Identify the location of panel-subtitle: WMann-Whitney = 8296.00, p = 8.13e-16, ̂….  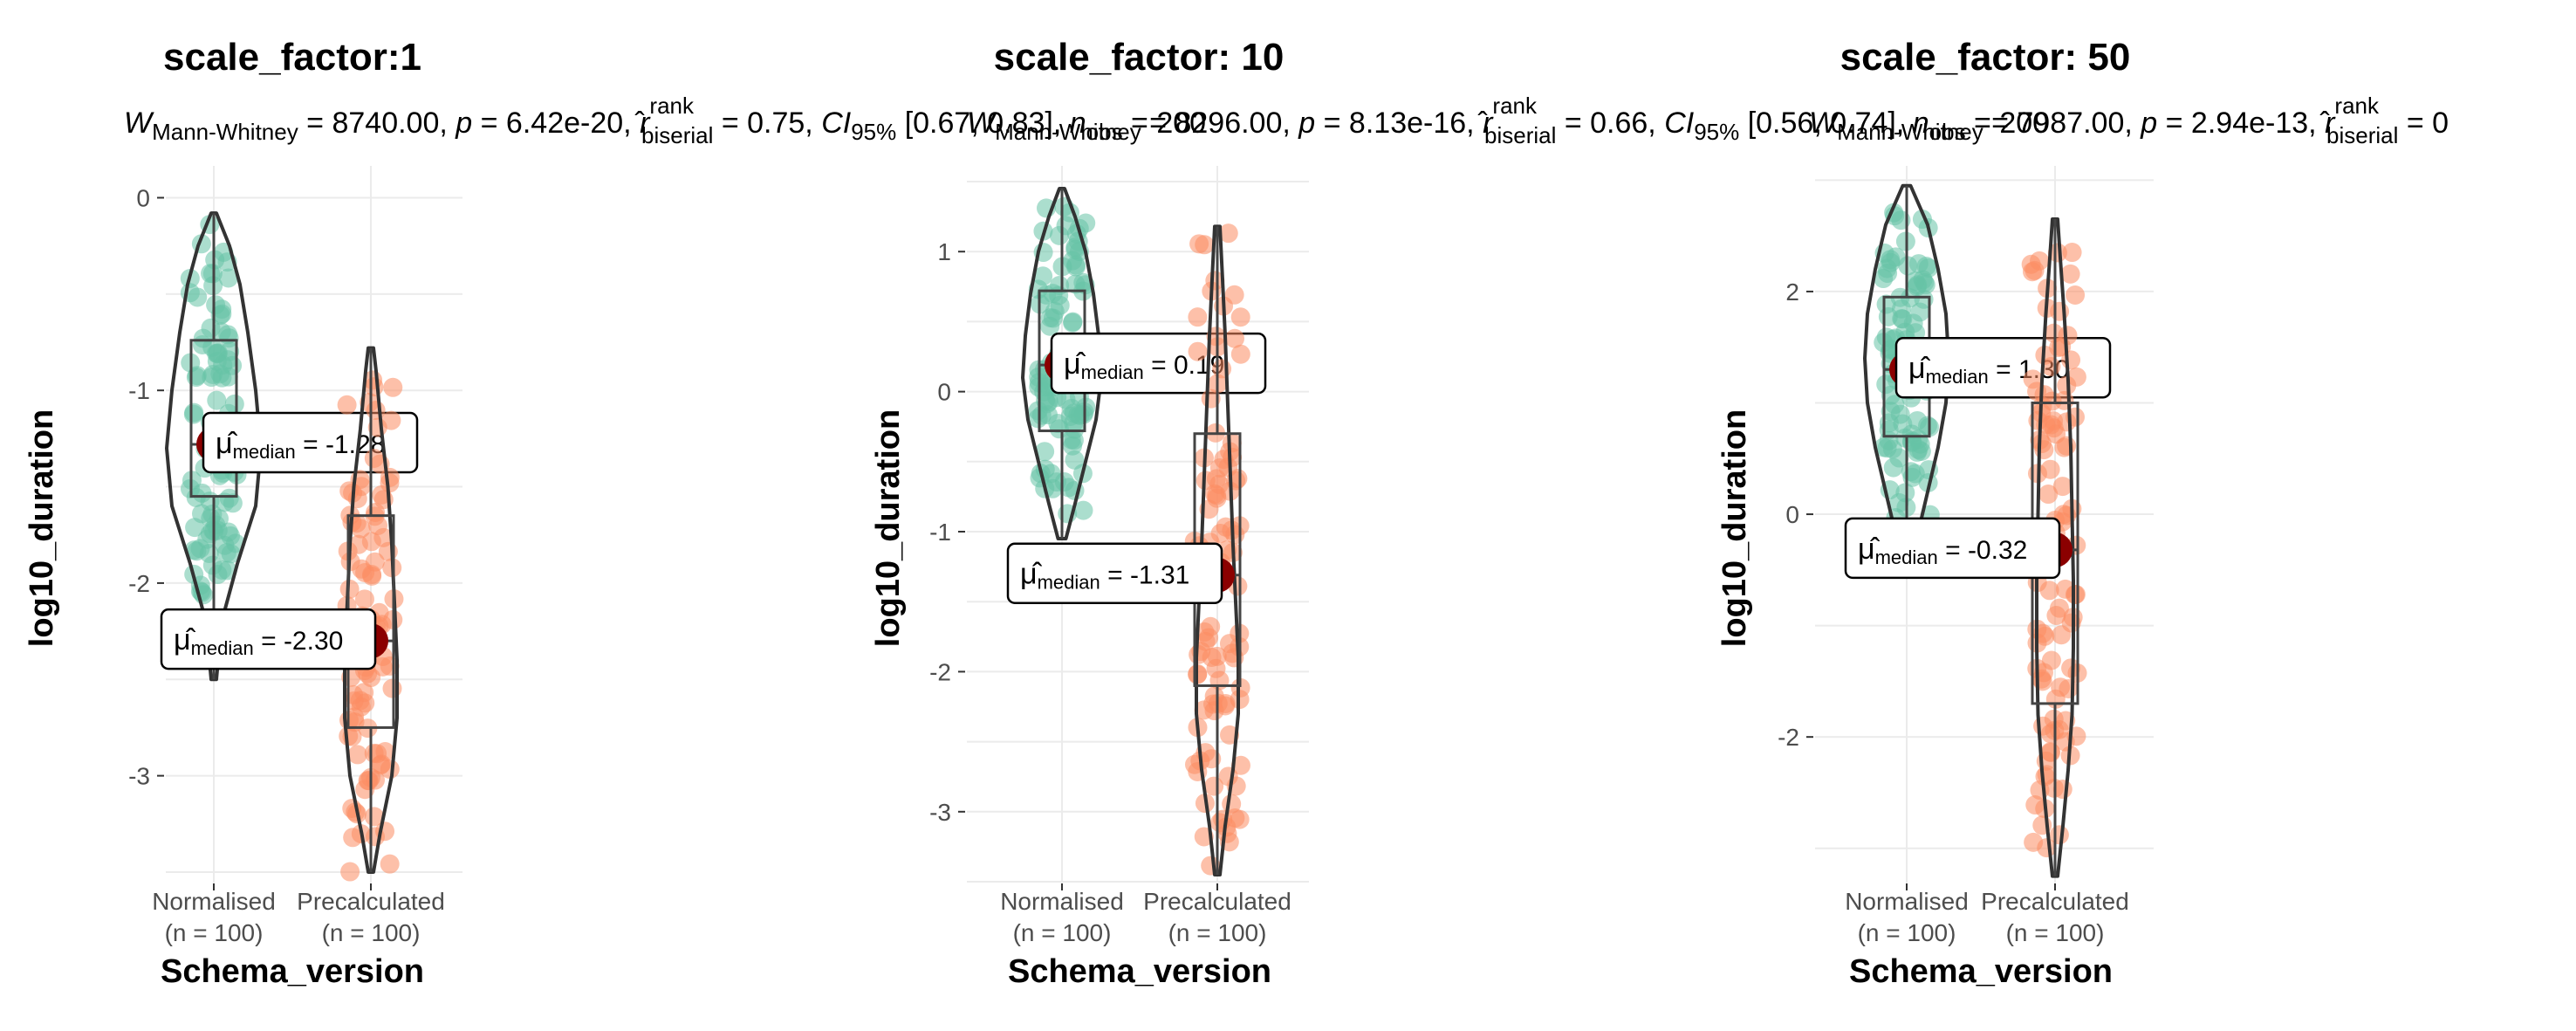
(1508, 120).